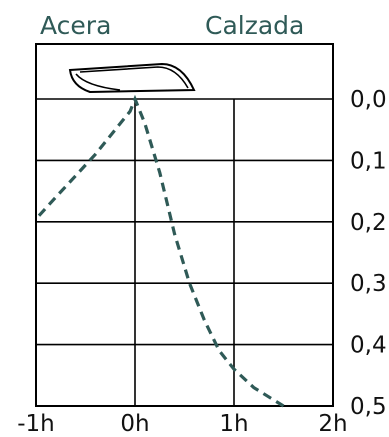 The width and height of the screenshot is (389, 437). What do you see at coordinates (368, 223) in the screenshot?
I see `y-tick-label-2: 0,2` at bounding box center [368, 223].